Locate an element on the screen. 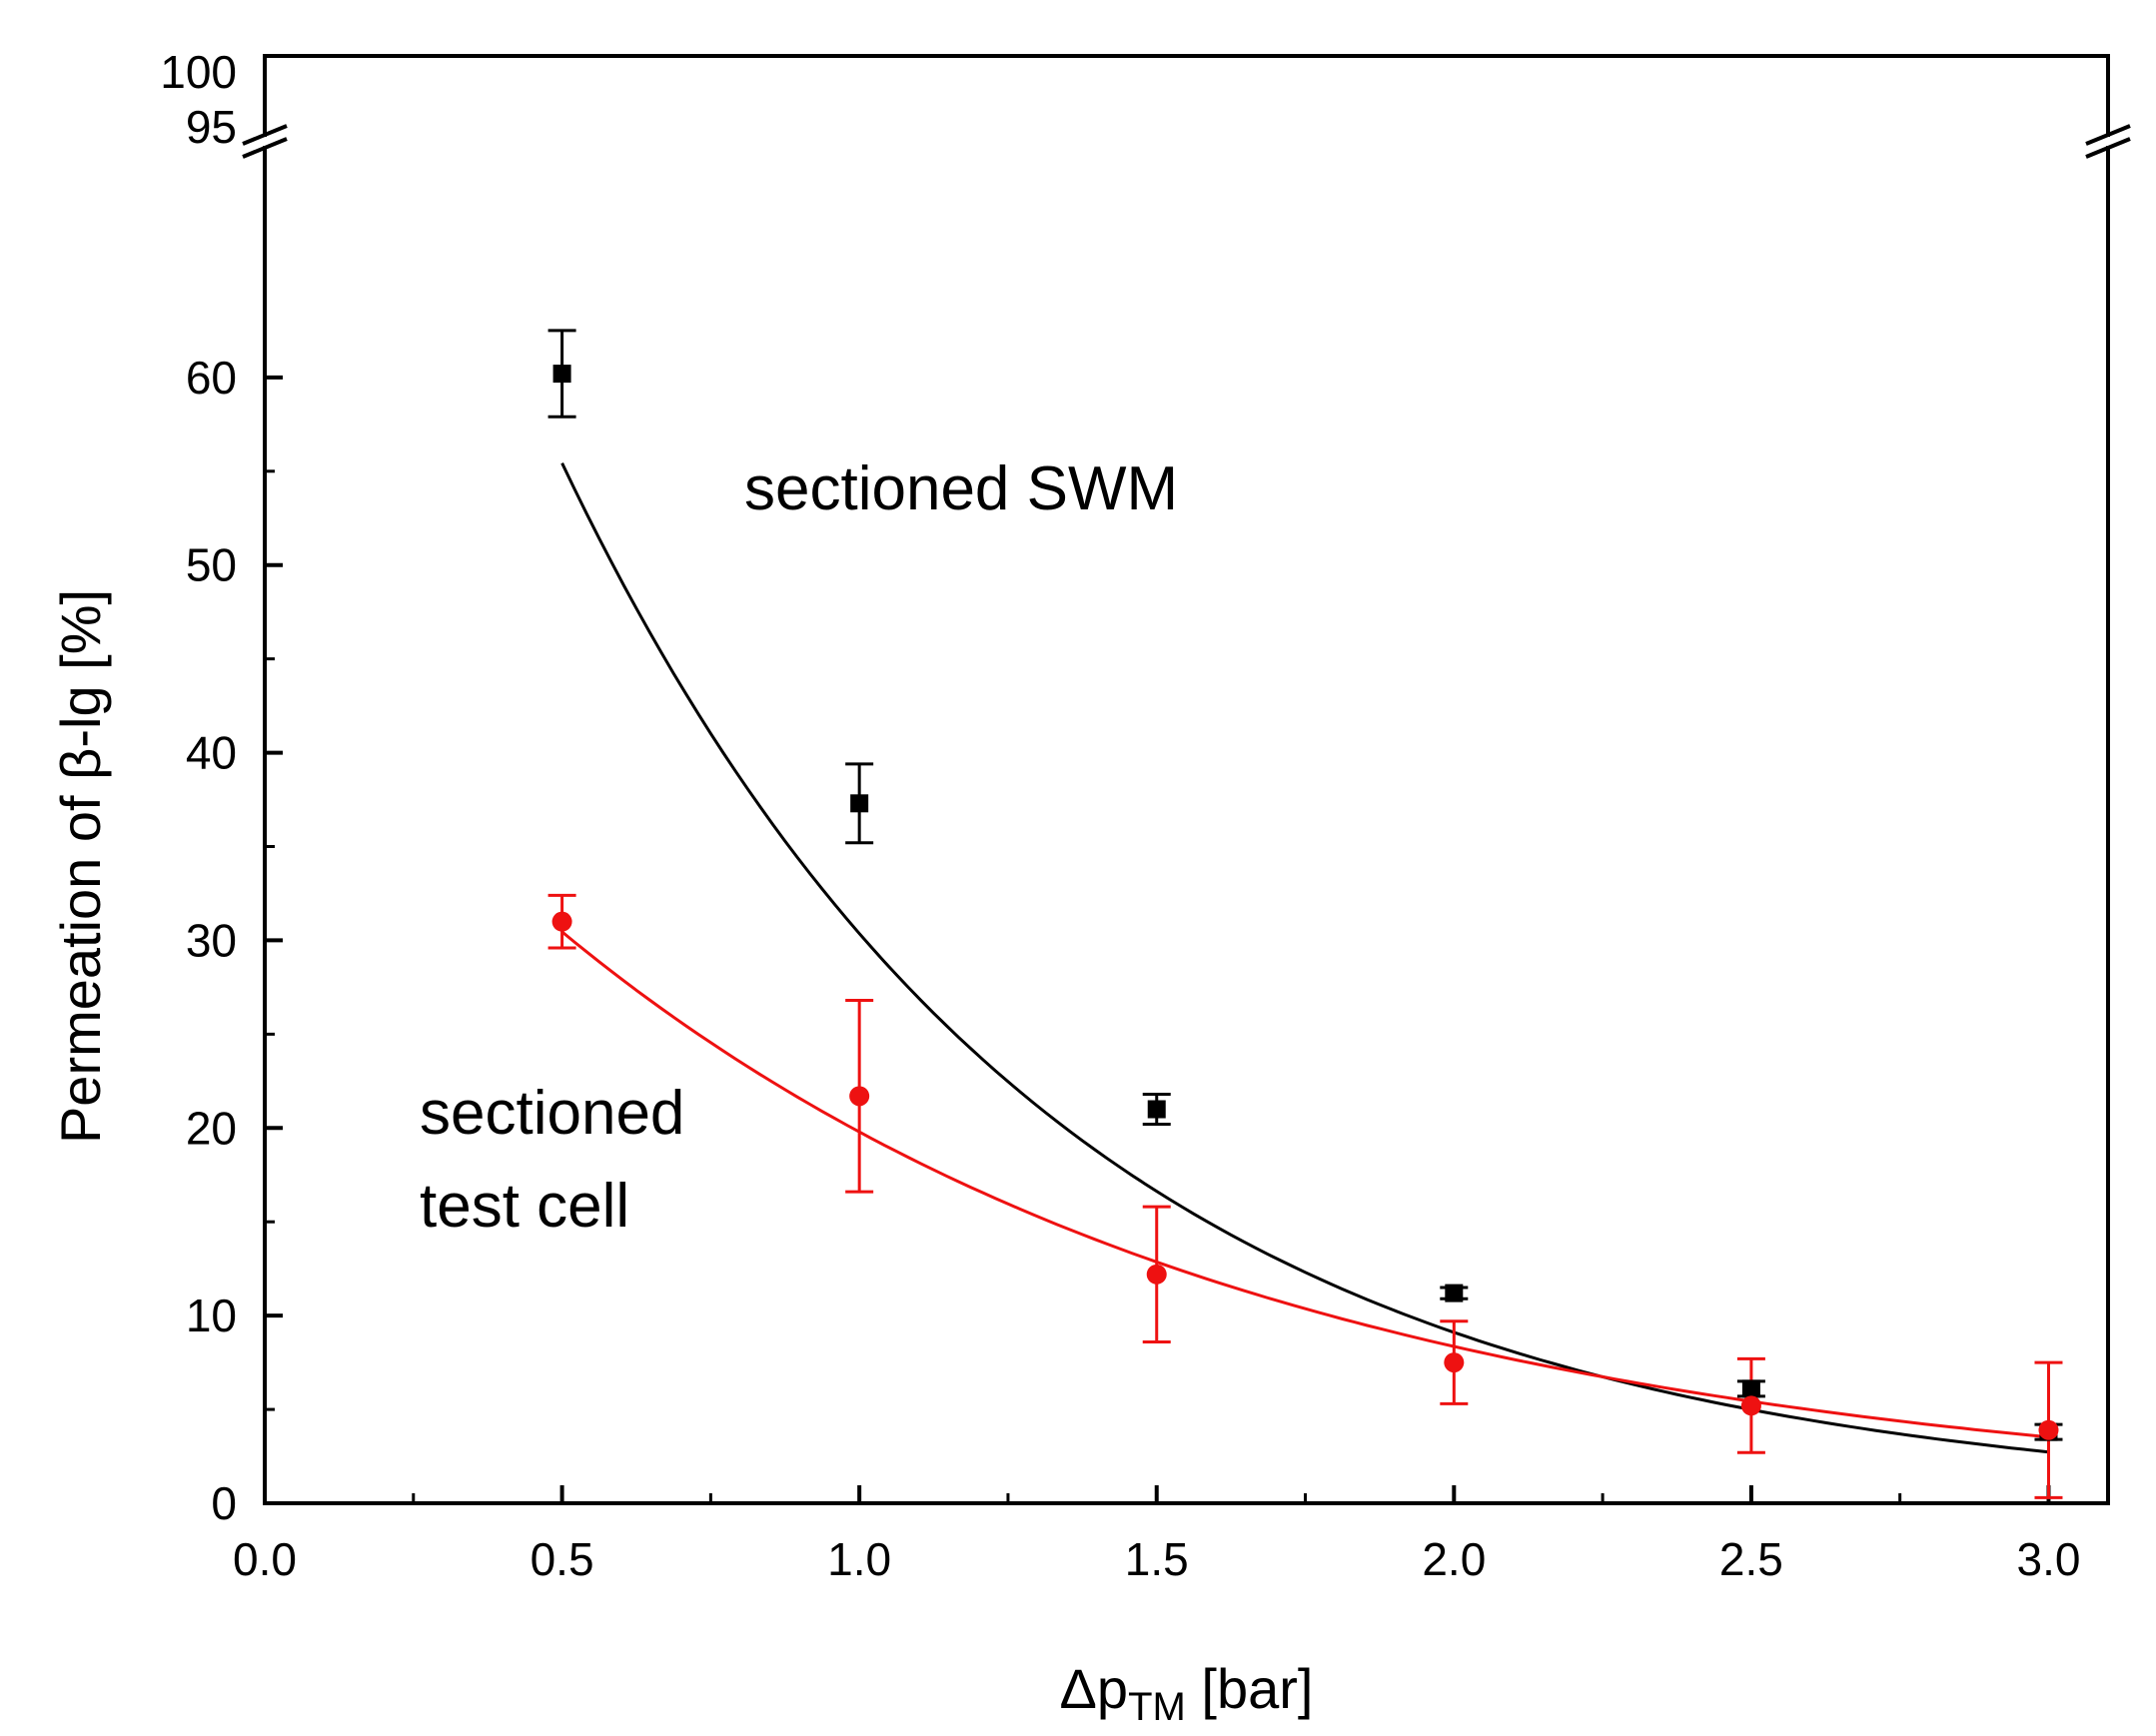 The height and width of the screenshot is (1736, 2156). x-tick-label: 3.0 is located at coordinates (2049, 1559).